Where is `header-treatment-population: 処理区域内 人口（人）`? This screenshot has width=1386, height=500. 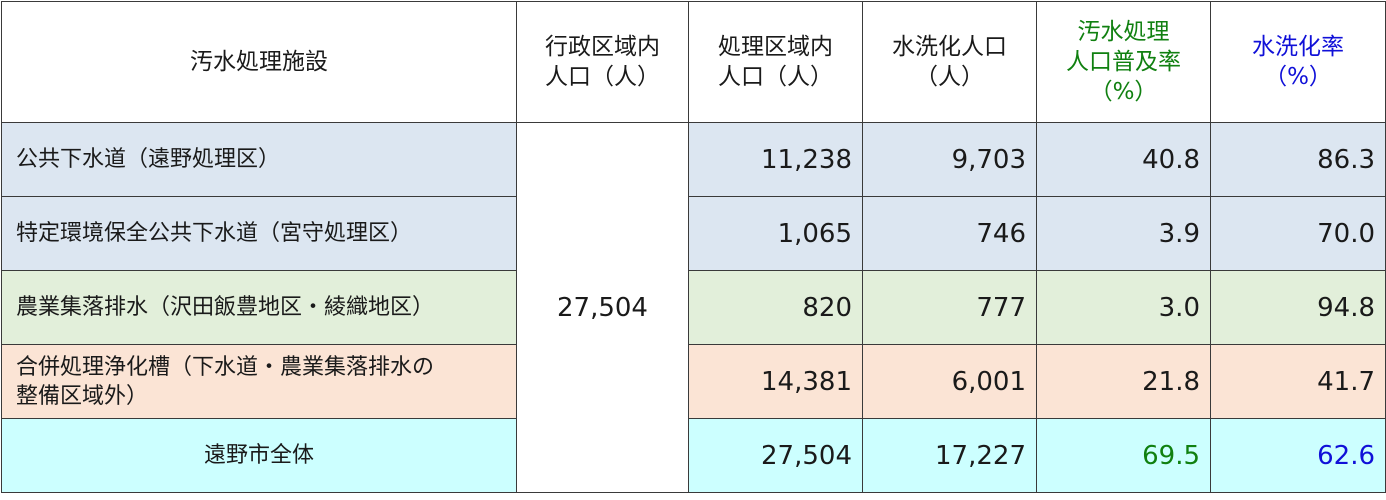
header-treatment-population: 処理区域内 人口（人） is located at coordinates (775, 62).